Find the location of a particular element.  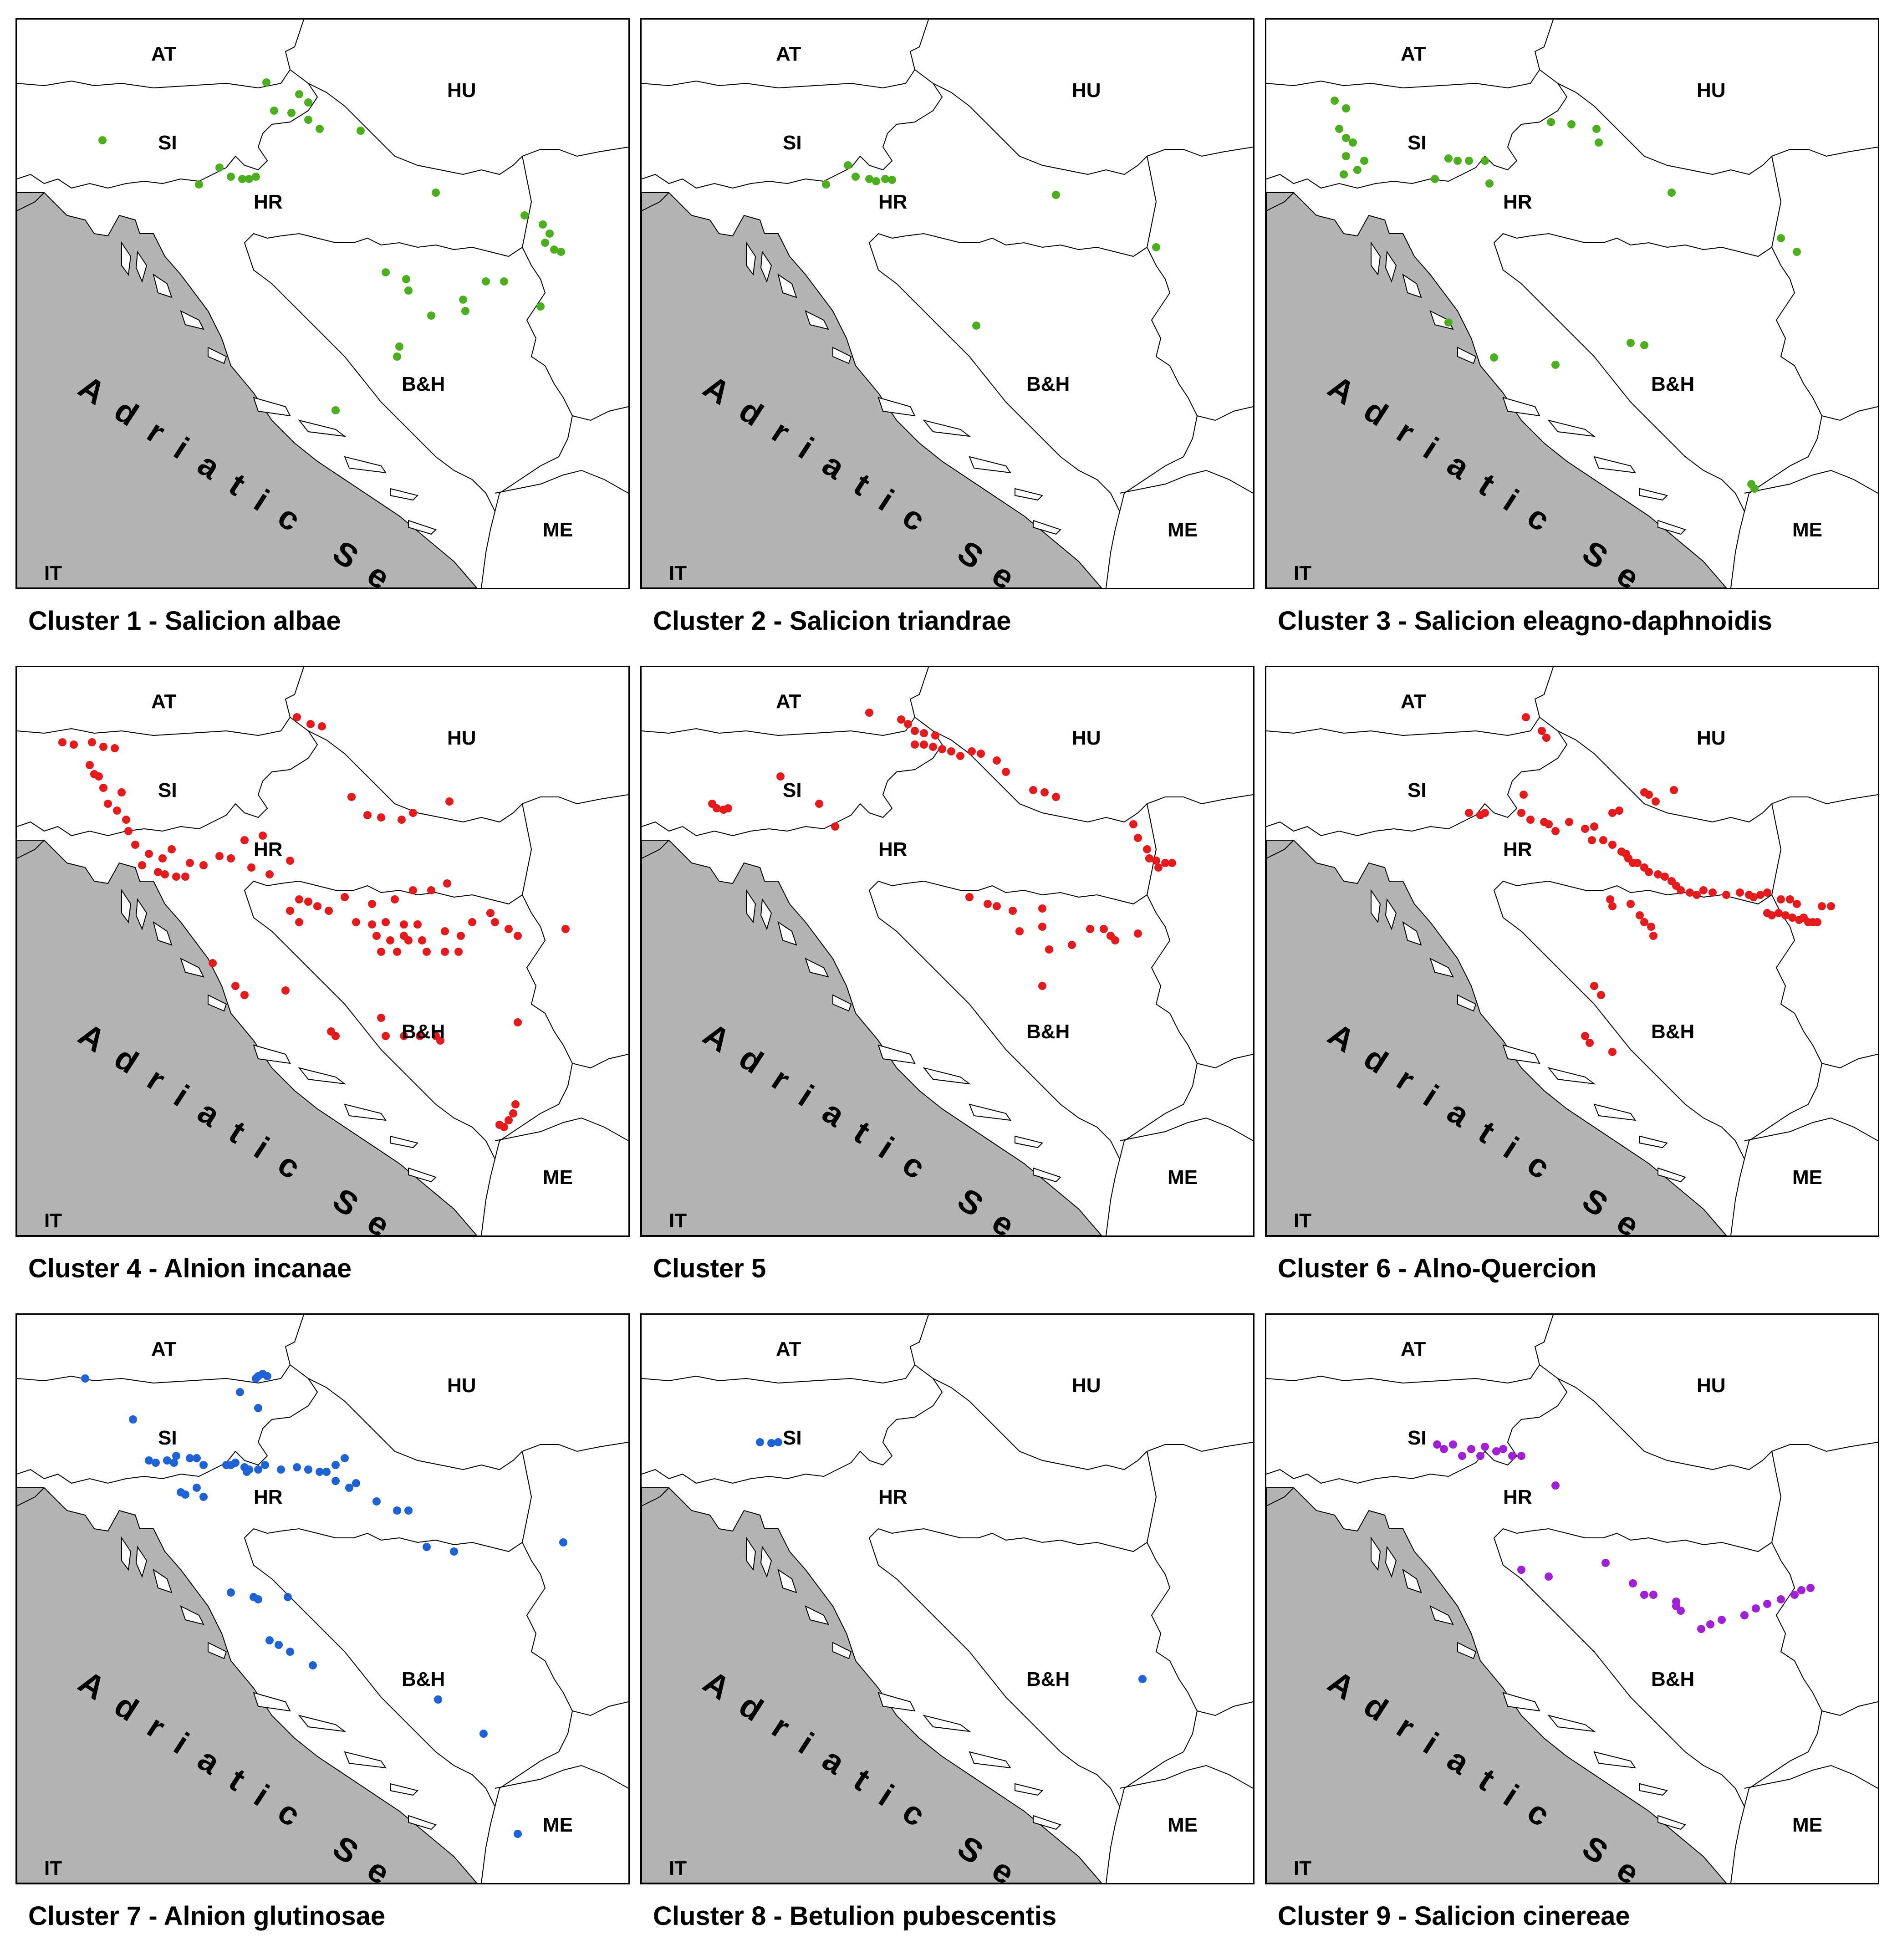

label-at: AT is located at coordinates (788, 702).